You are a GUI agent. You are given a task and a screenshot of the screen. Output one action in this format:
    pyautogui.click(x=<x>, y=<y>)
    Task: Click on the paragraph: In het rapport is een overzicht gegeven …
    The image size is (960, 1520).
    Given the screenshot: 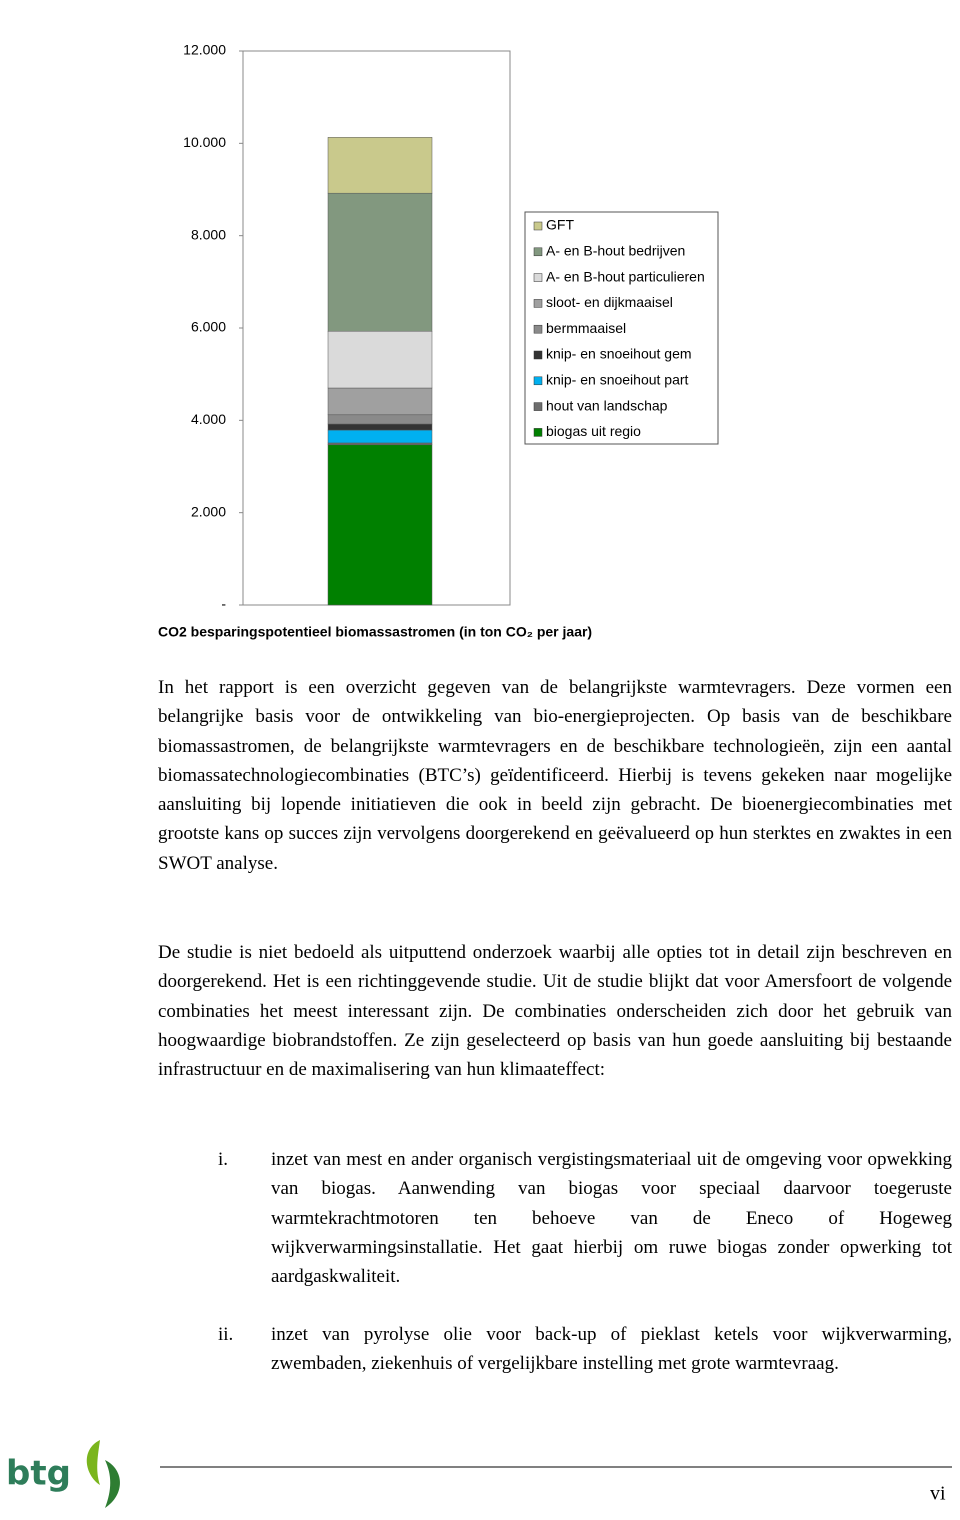 What is the action you would take?
    pyautogui.click(x=555, y=775)
    